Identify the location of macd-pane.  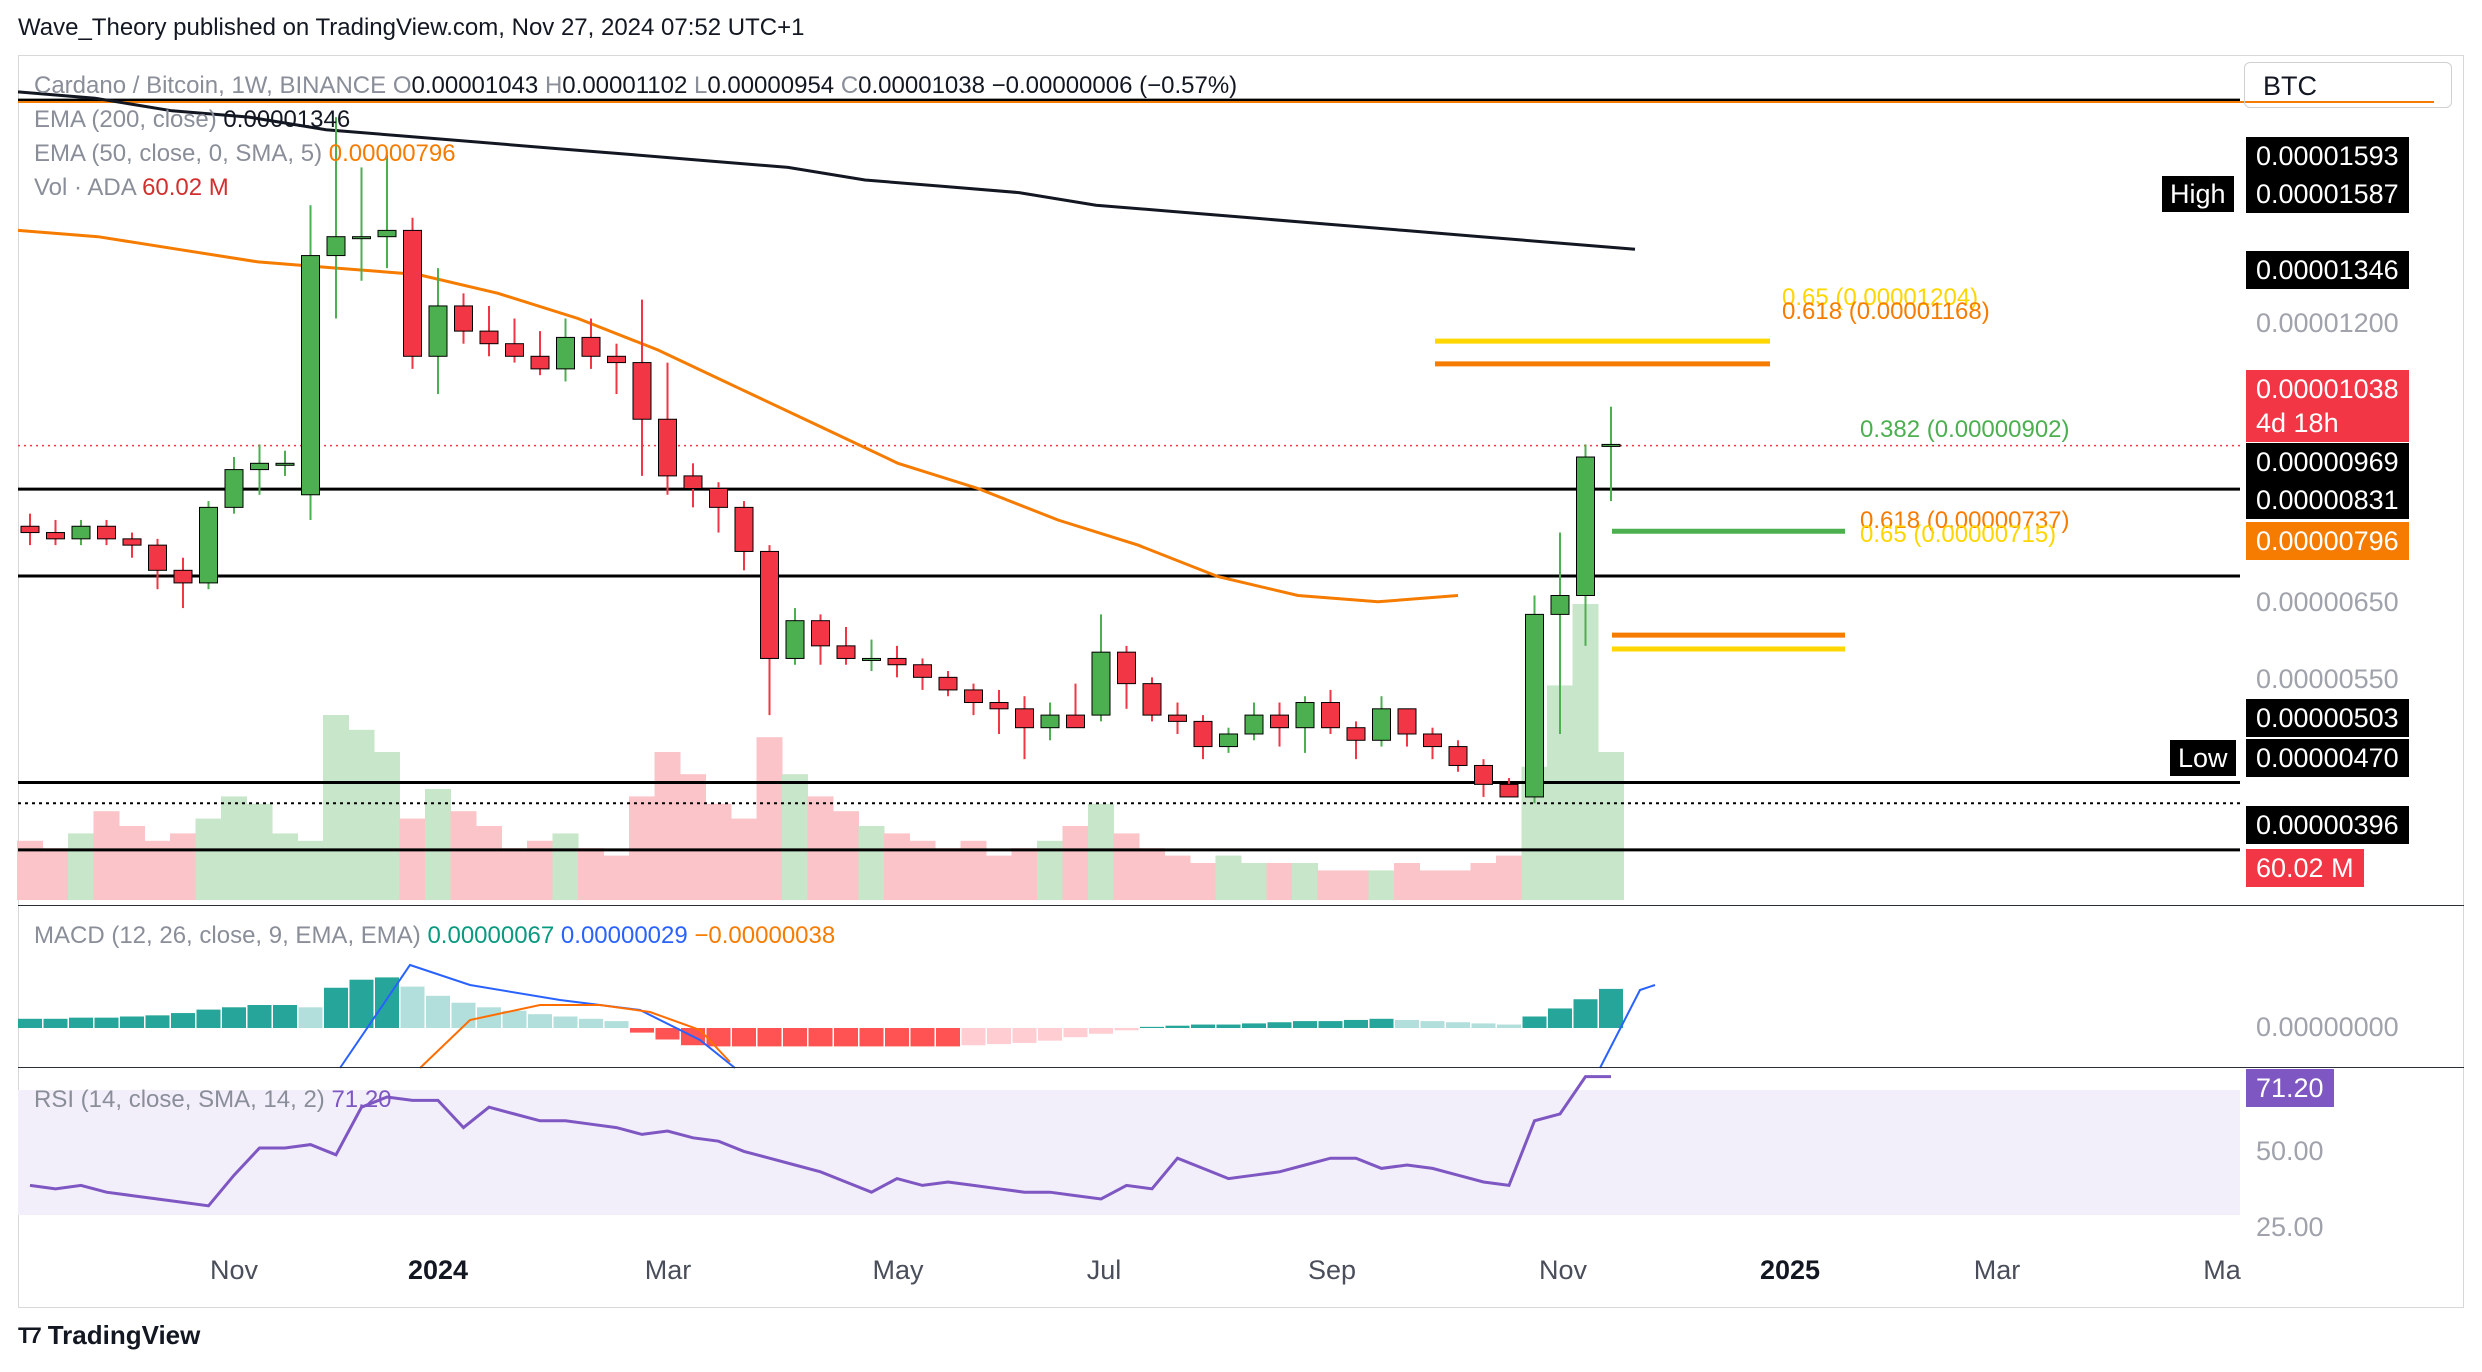
(837, 1016).